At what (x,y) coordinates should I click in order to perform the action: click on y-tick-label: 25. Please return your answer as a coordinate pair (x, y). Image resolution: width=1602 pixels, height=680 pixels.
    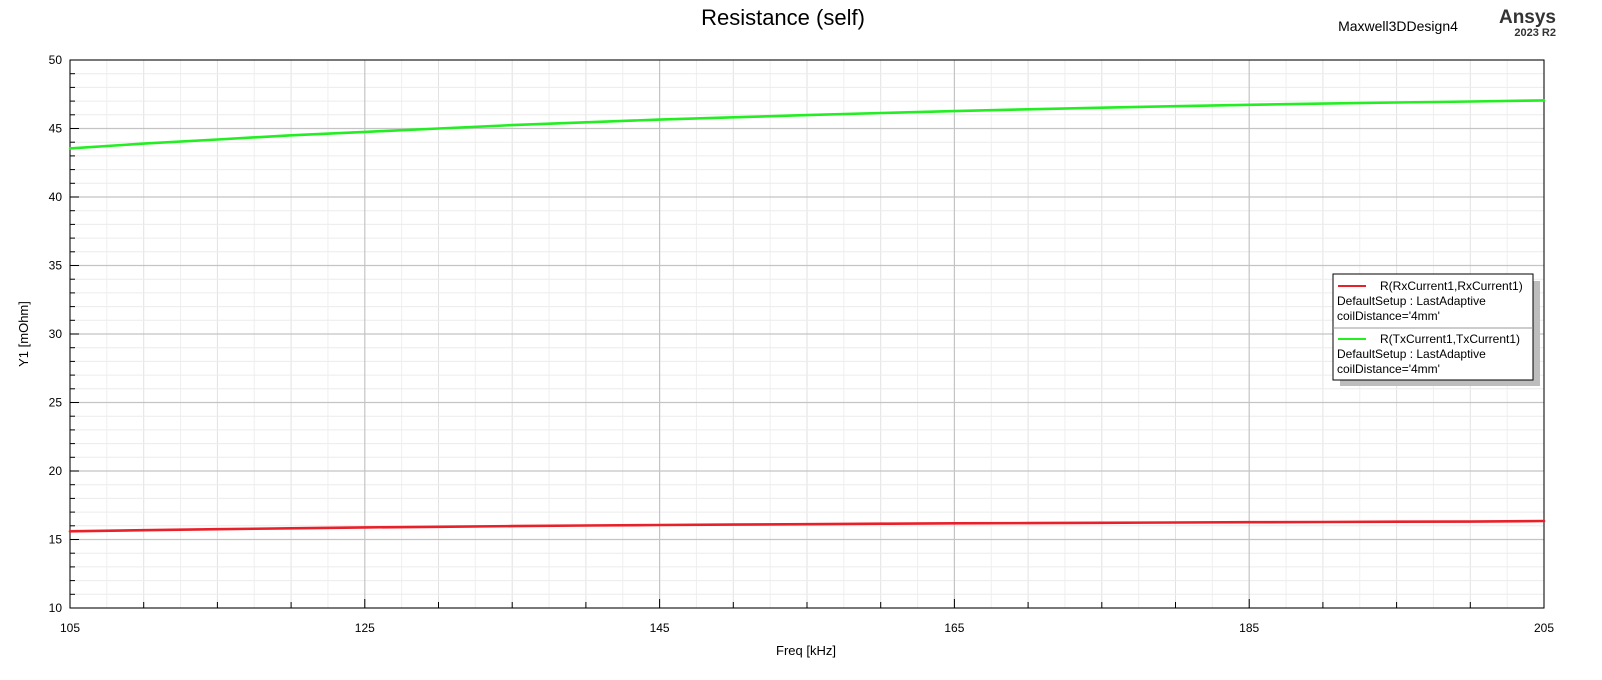
    Looking at the image, I should click on (56, 403).